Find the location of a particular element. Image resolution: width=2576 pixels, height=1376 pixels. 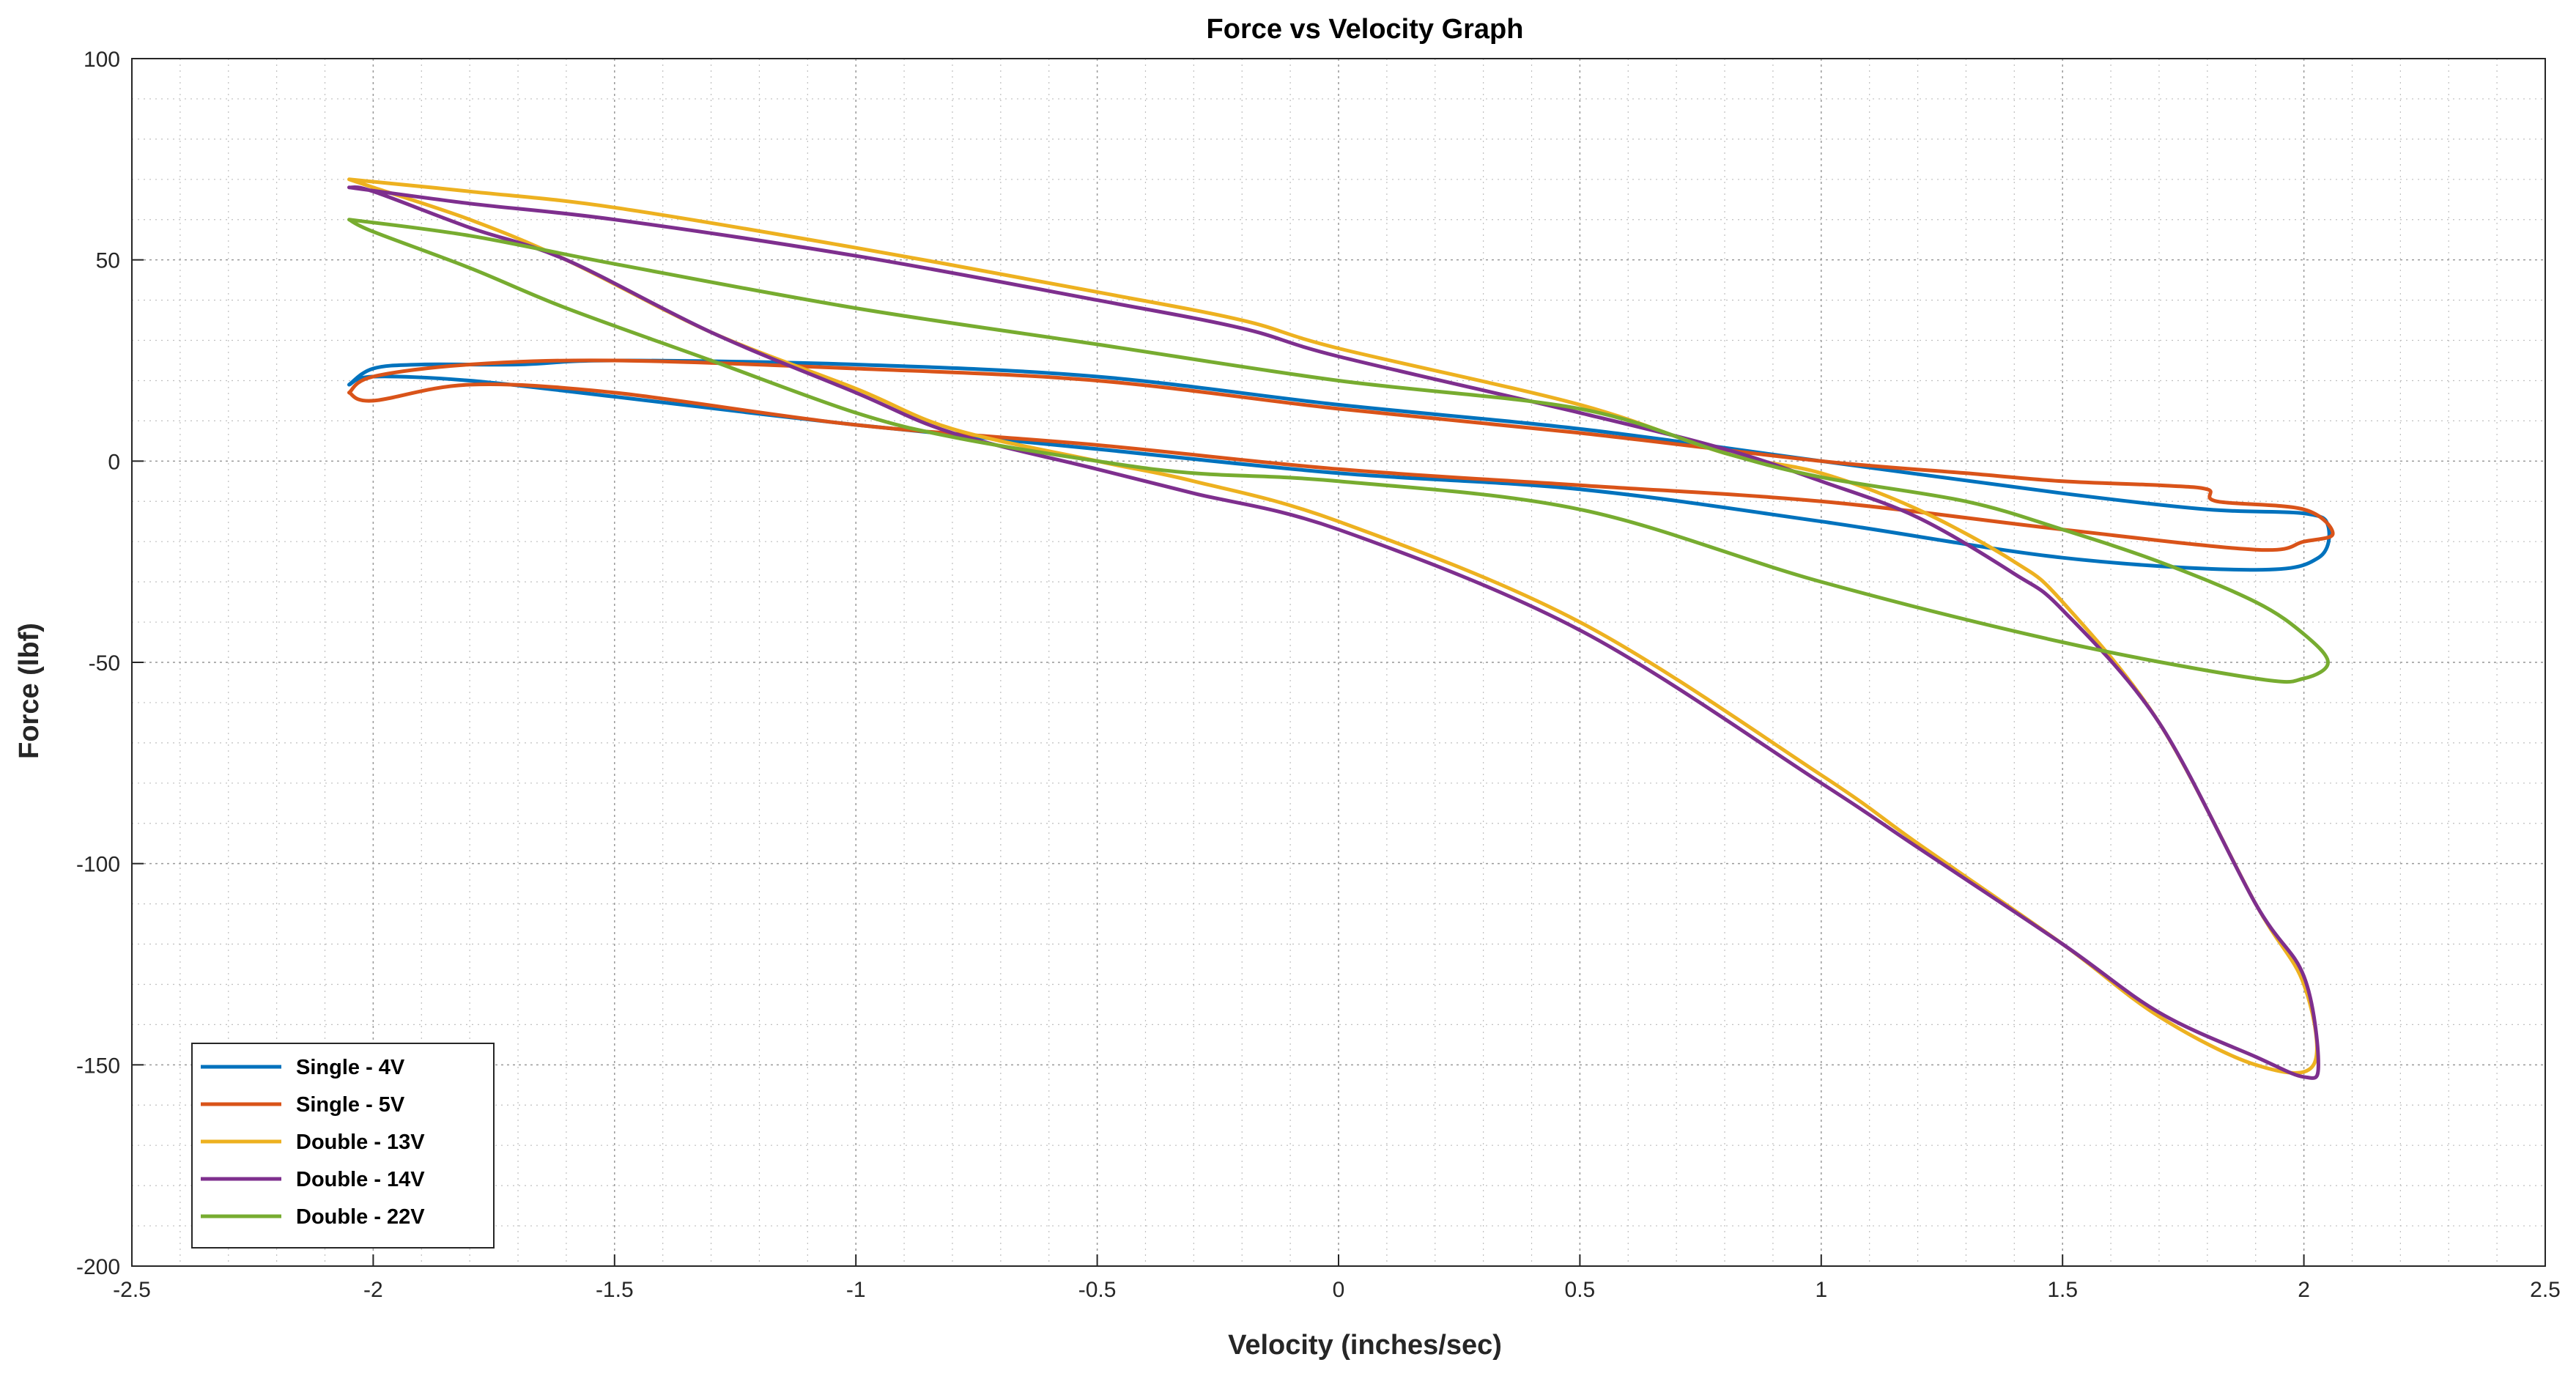

legend-label: Single - 5V is located at coordinates (350, 1105).